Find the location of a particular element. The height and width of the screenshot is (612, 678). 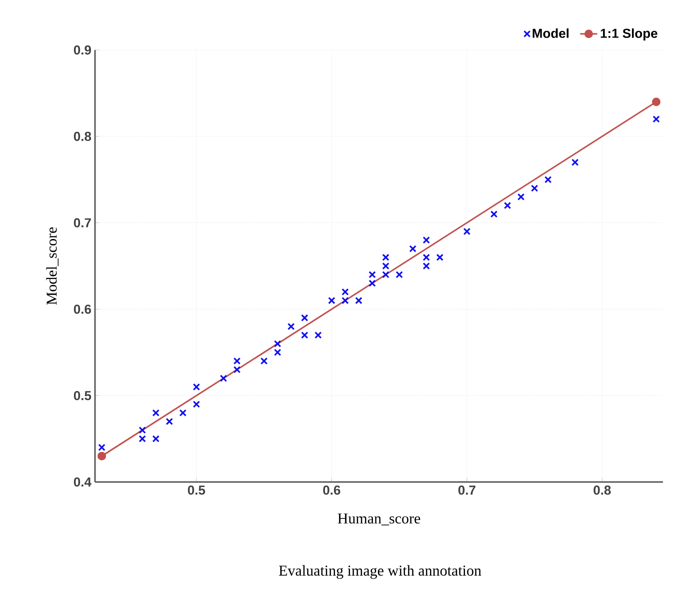

y-tick-label: 0.6 is located at coordinates (82, 309).